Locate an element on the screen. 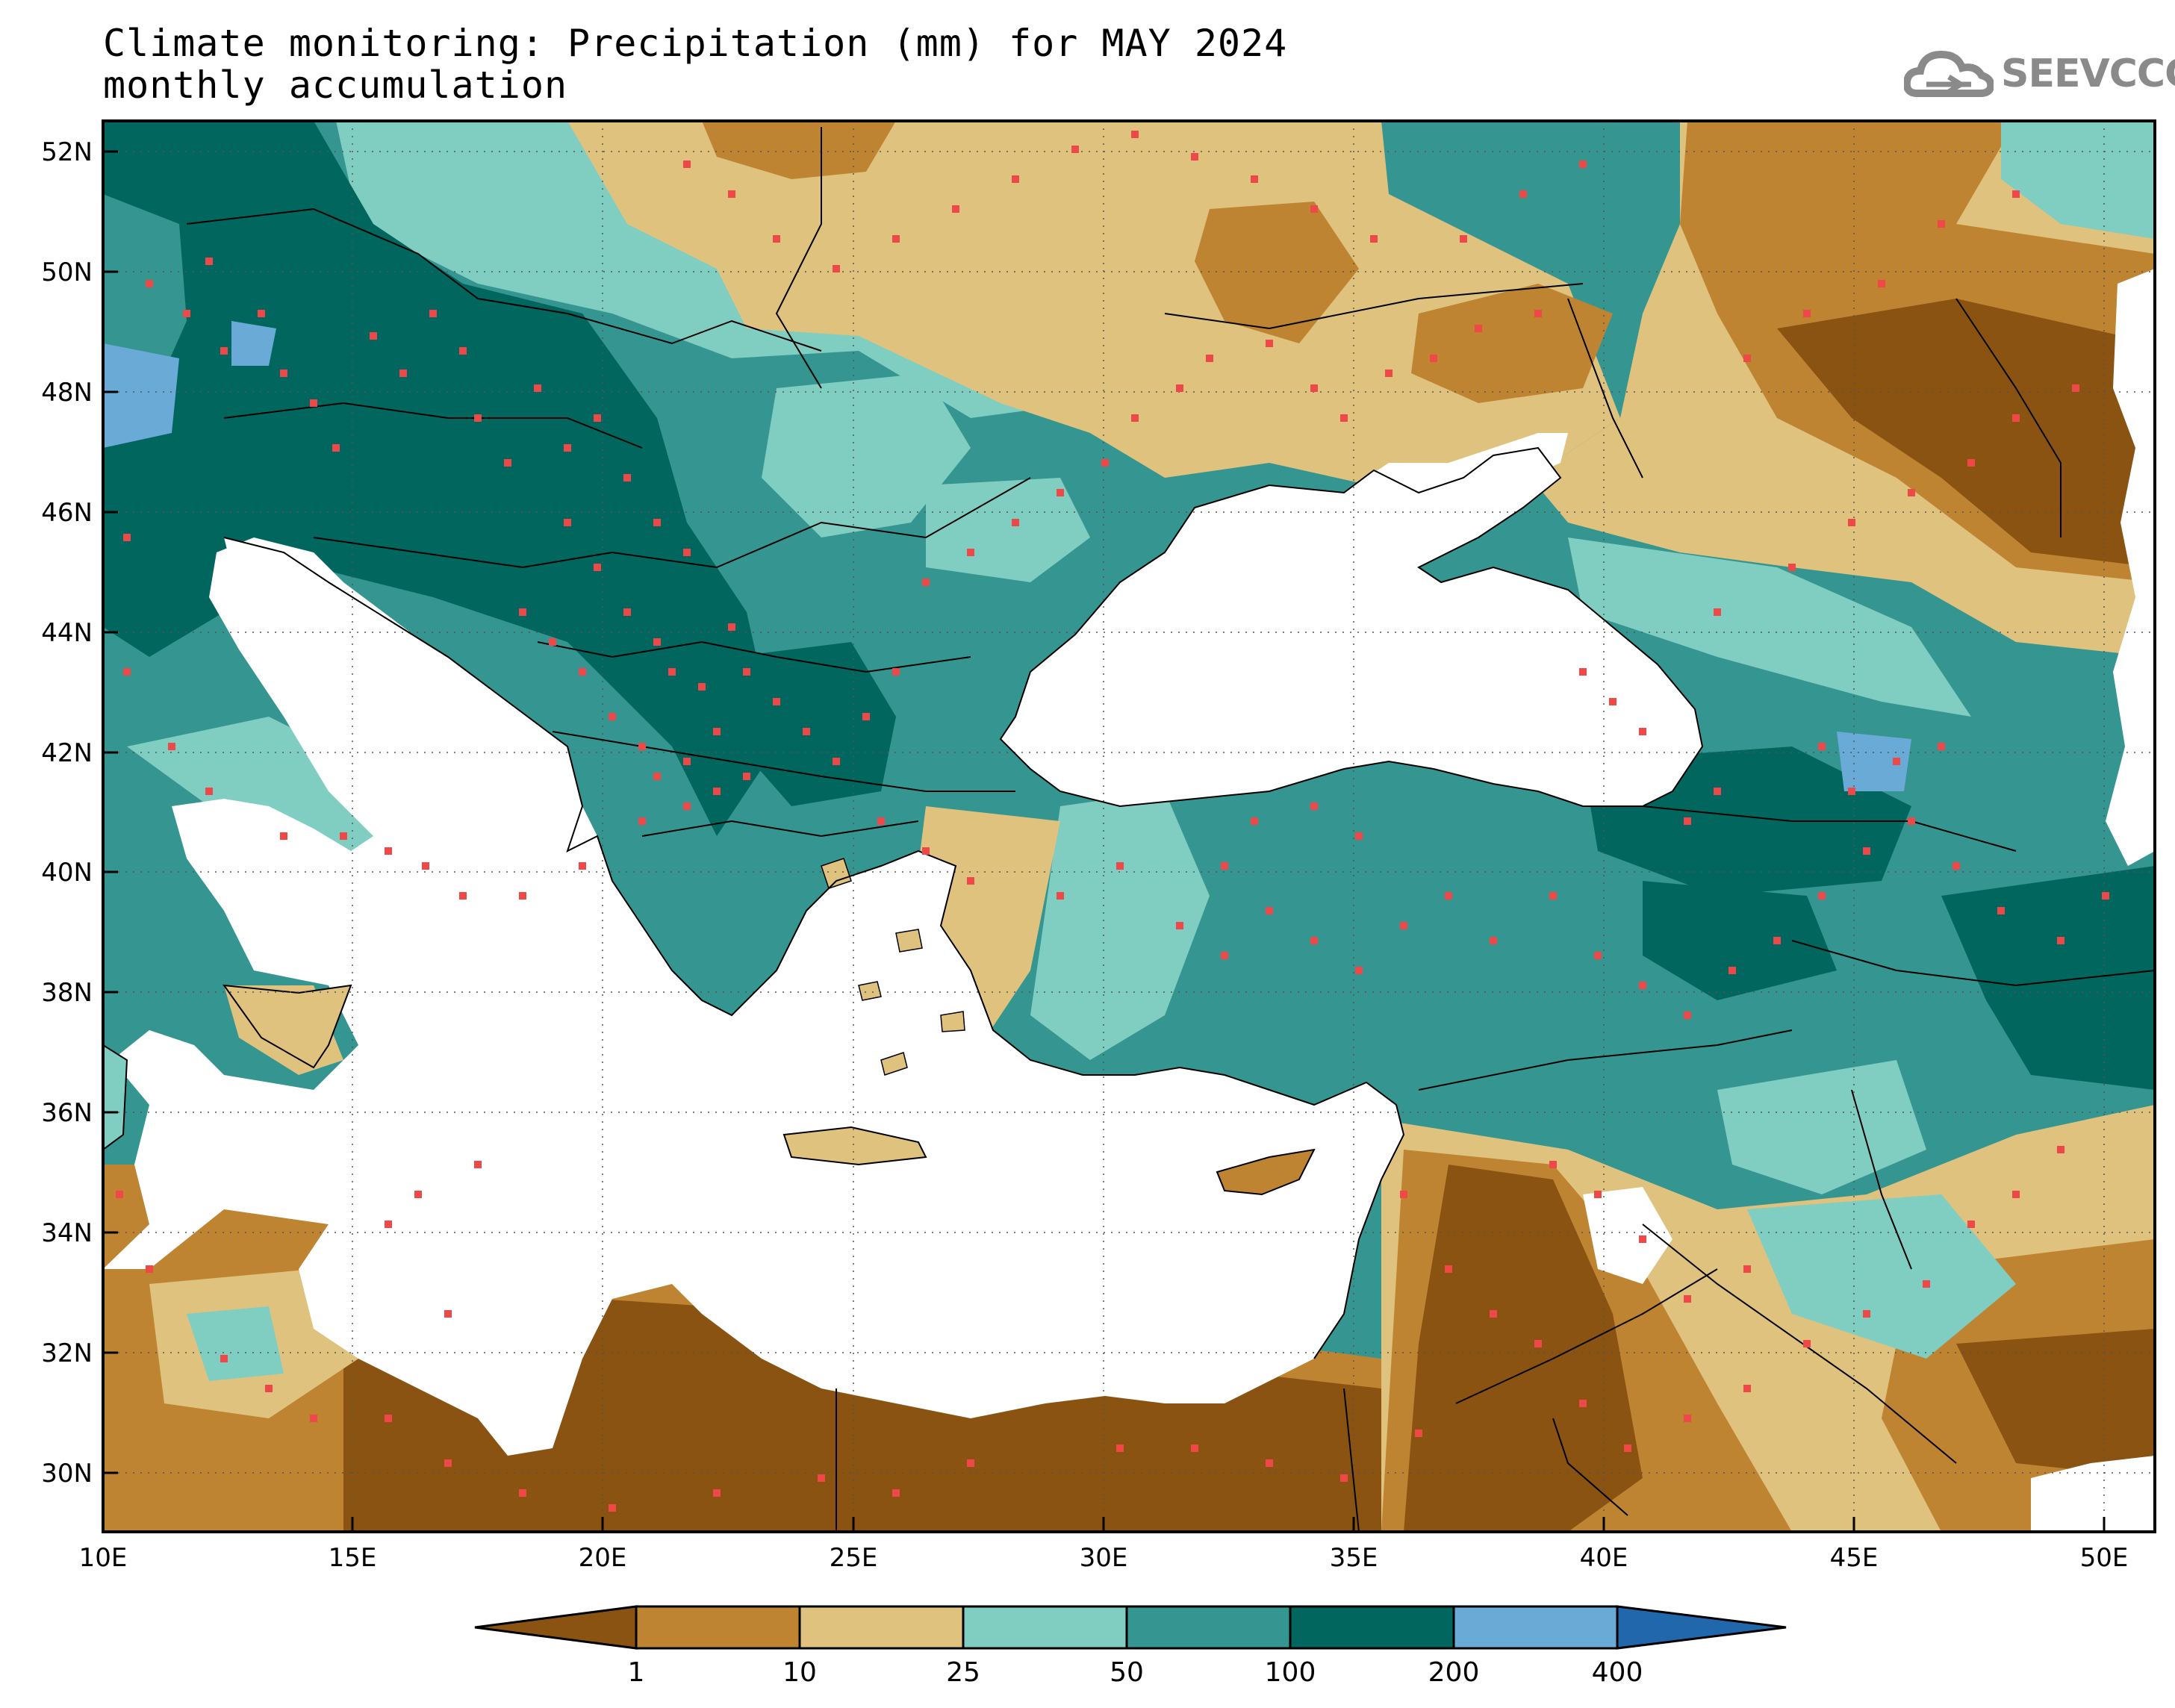 This screenshot has height=1708, width=2175. colorbar is located at coordinates (1130, 1627).